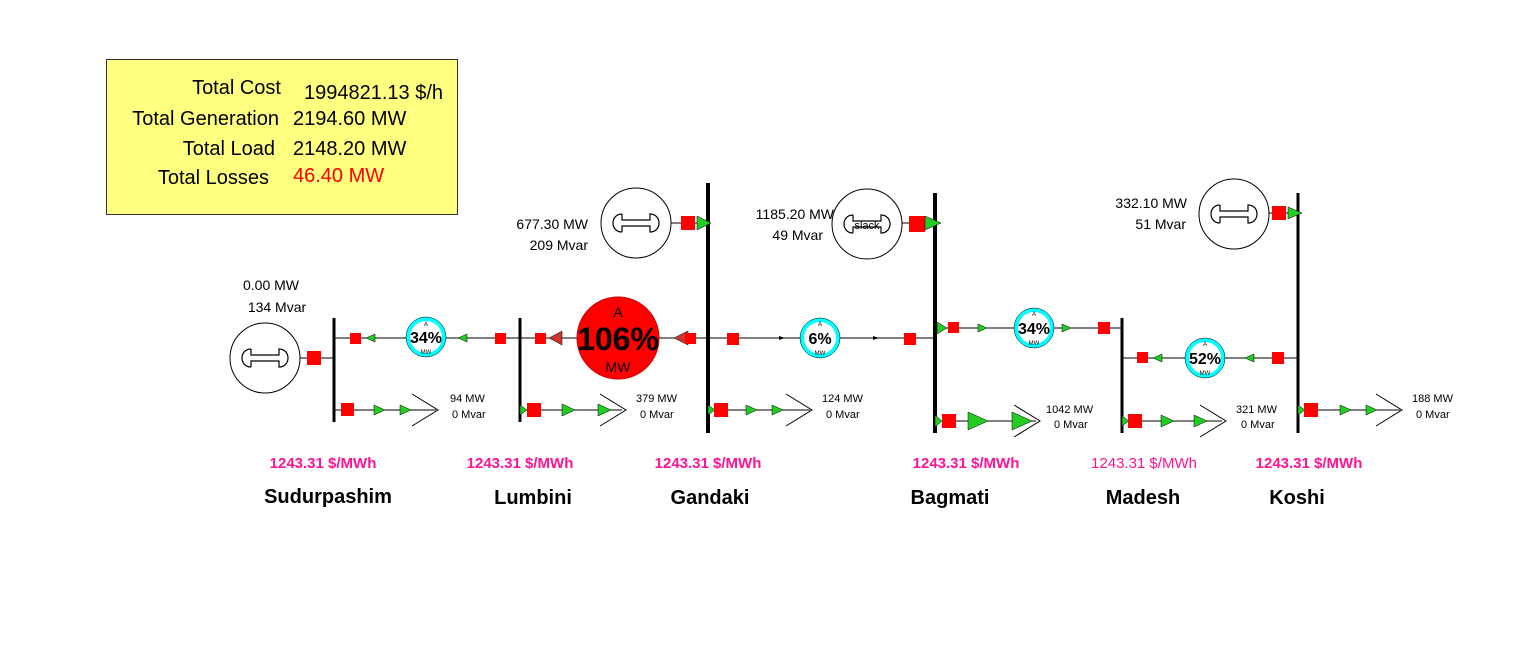 The height and width of the screenshot is (647, 1536). Describe the element at coordinates (917, 224) in the screenshot. I see `breaker-gen-bagmati` at that location.